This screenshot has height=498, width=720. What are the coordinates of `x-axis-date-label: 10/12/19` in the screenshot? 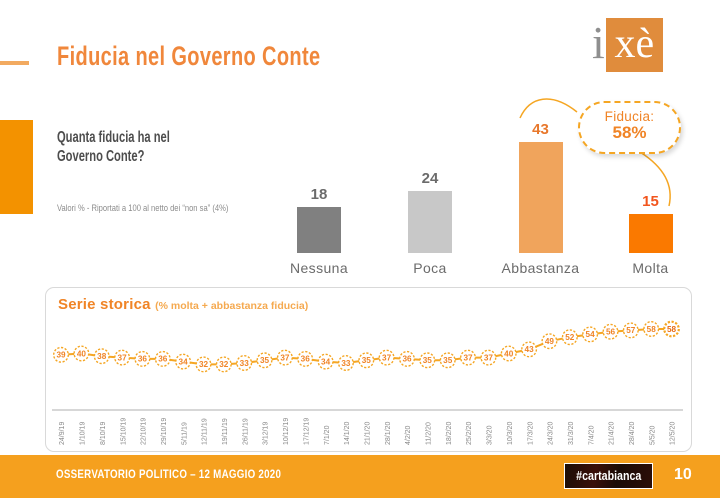 It's located at (286, 431).